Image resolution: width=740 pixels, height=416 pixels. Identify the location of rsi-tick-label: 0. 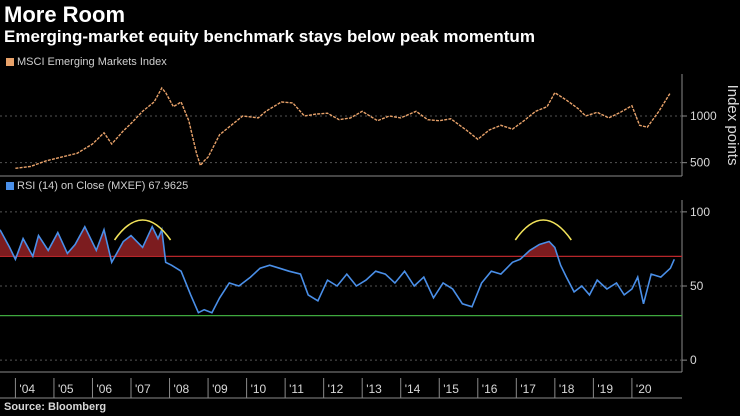
(693, 360).